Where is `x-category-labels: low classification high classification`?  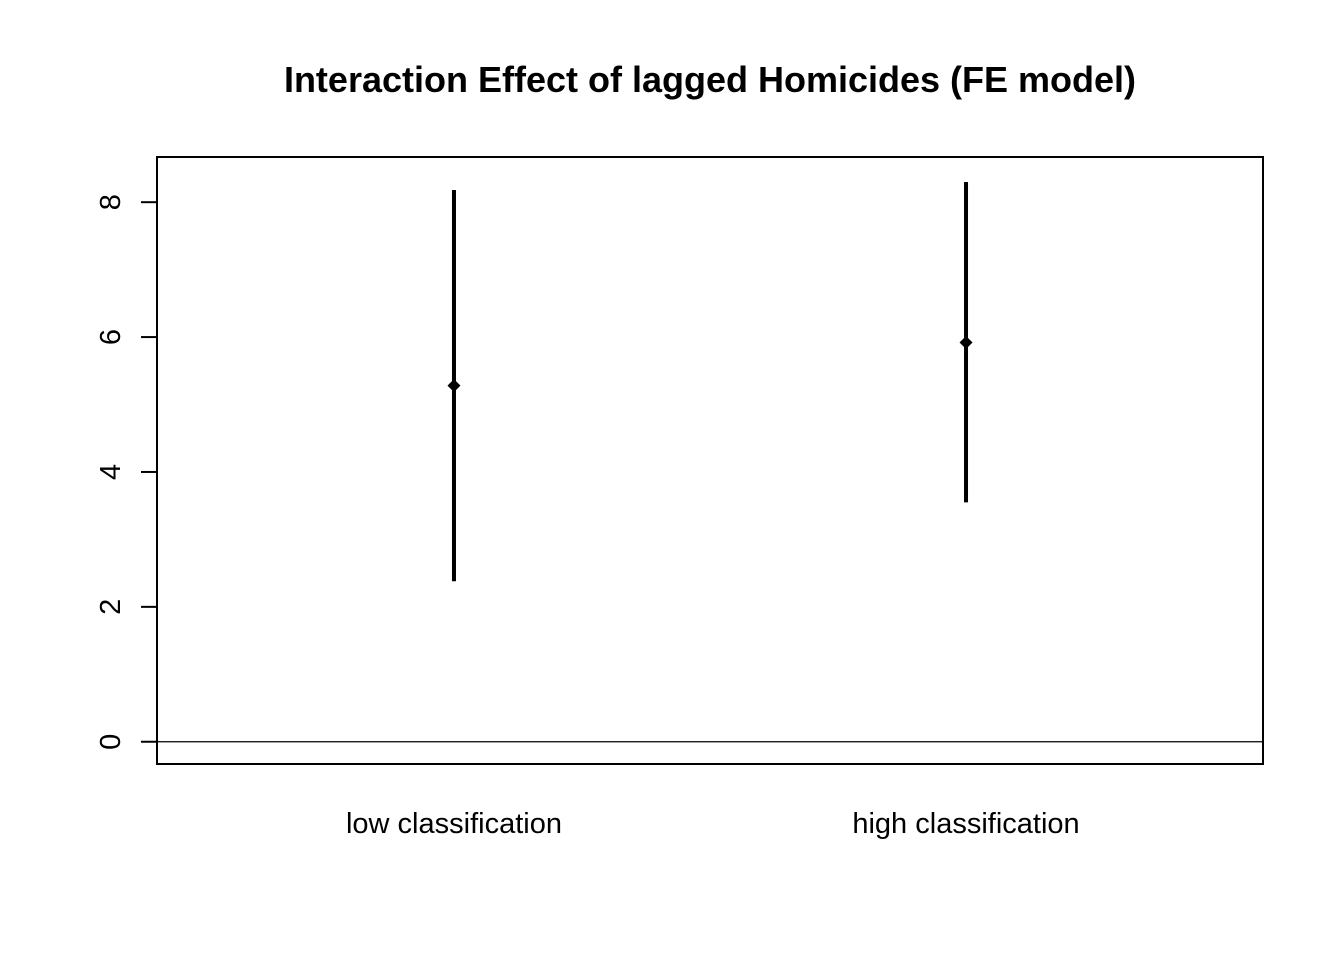 x-category-labels: low classification high classification is located at coordinates (713, 824).